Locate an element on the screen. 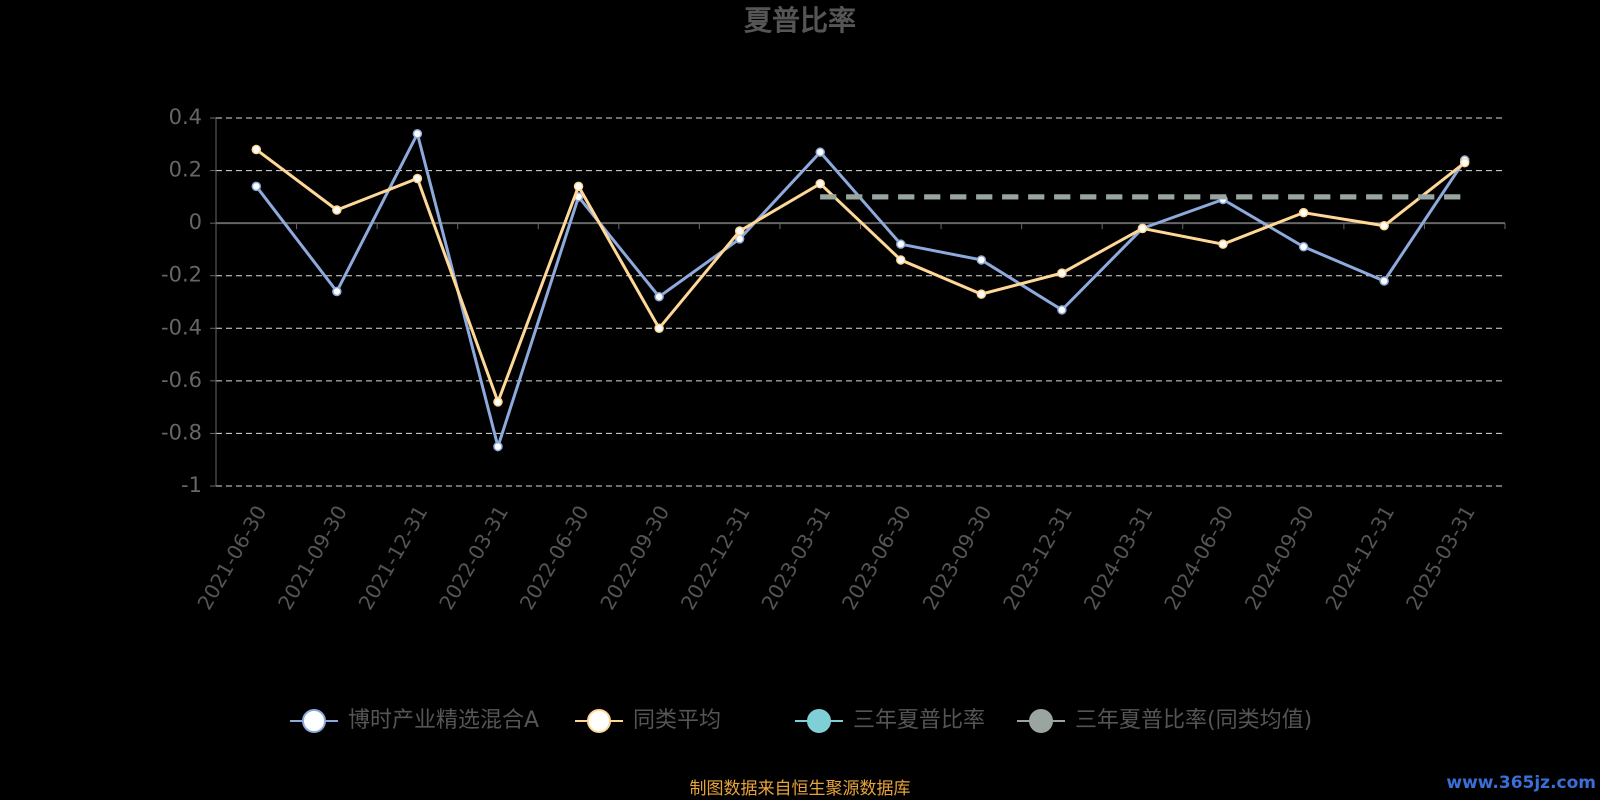 Image resolution: width=1600 pixels, height=800 pixels. y-tick-label: -0.4 is located at coordinates (181, 327).